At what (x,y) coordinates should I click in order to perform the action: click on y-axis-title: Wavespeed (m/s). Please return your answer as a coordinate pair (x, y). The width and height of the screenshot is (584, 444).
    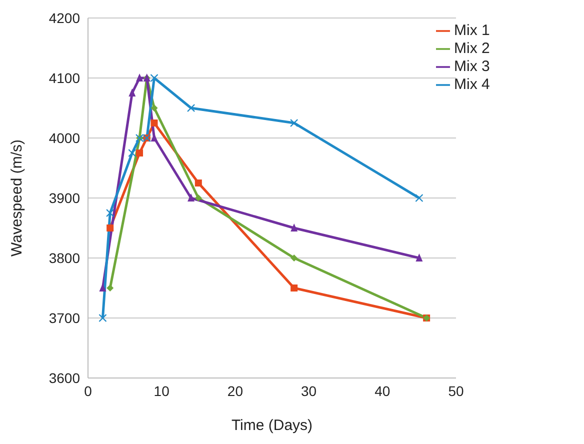
    Looking at the image, I should click on (17, 198).